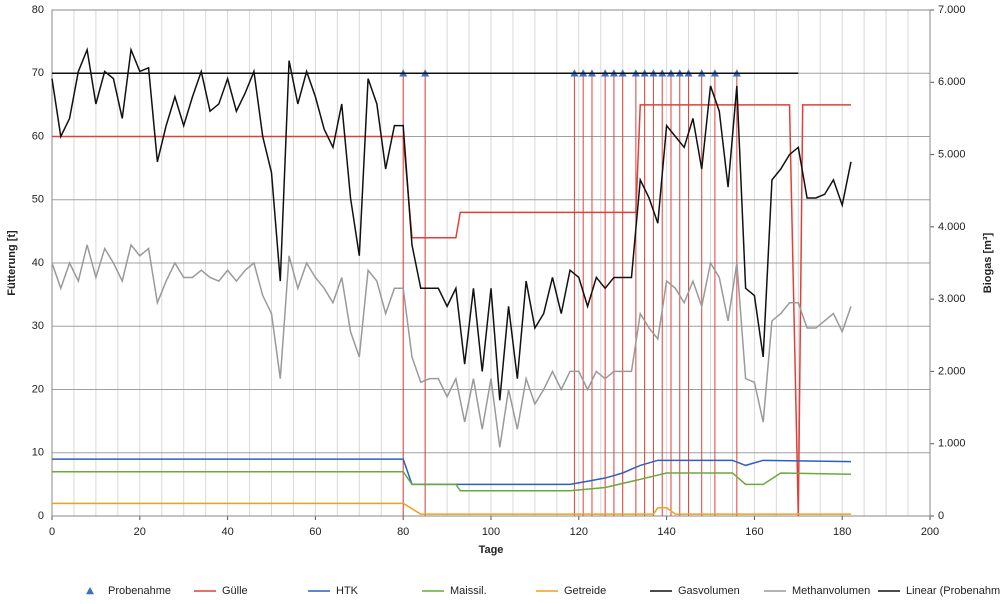 The width and height of the screenshot is (1000, 604). Describe the element at coordinates (347, 591) in the screenshot. I see `legend-label: HTK` at that location.